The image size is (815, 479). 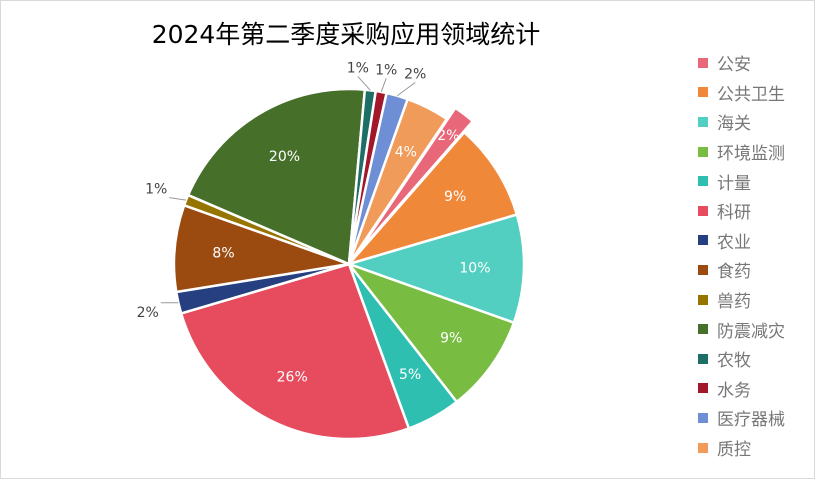 I want to click on legend-item: 质控, so click(x=741, y=448).